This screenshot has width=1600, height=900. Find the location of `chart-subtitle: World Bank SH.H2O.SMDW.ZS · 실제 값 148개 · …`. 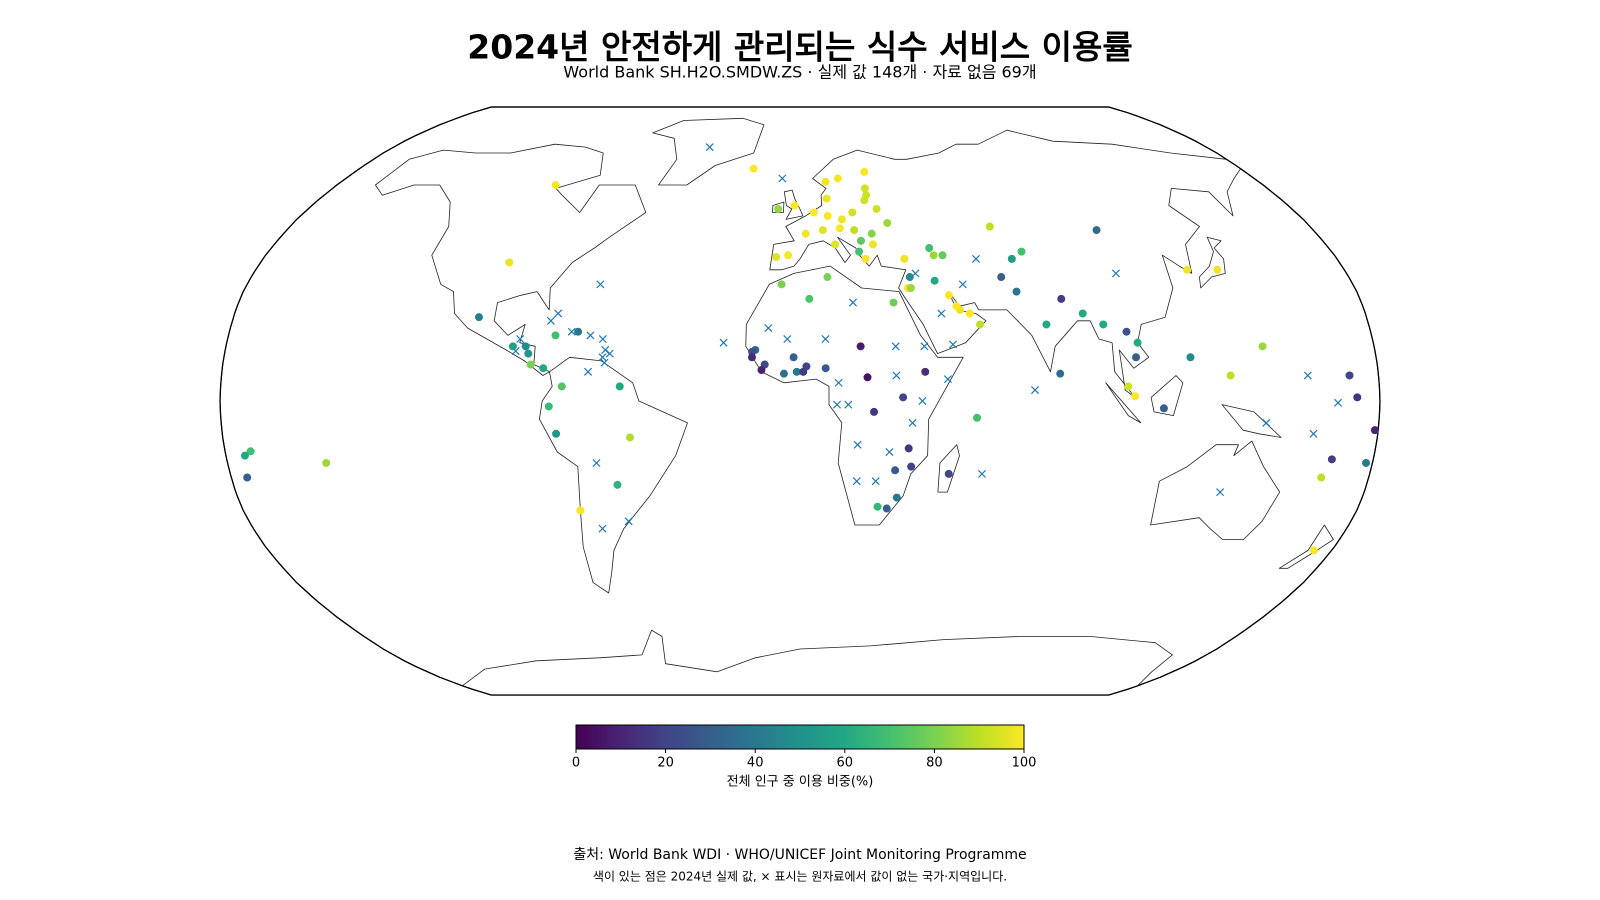

chart-subtitle: World Bank SH.H2O.SMDW.ZS · 실제 값 148개 · … is located at coordinates (799, 72).